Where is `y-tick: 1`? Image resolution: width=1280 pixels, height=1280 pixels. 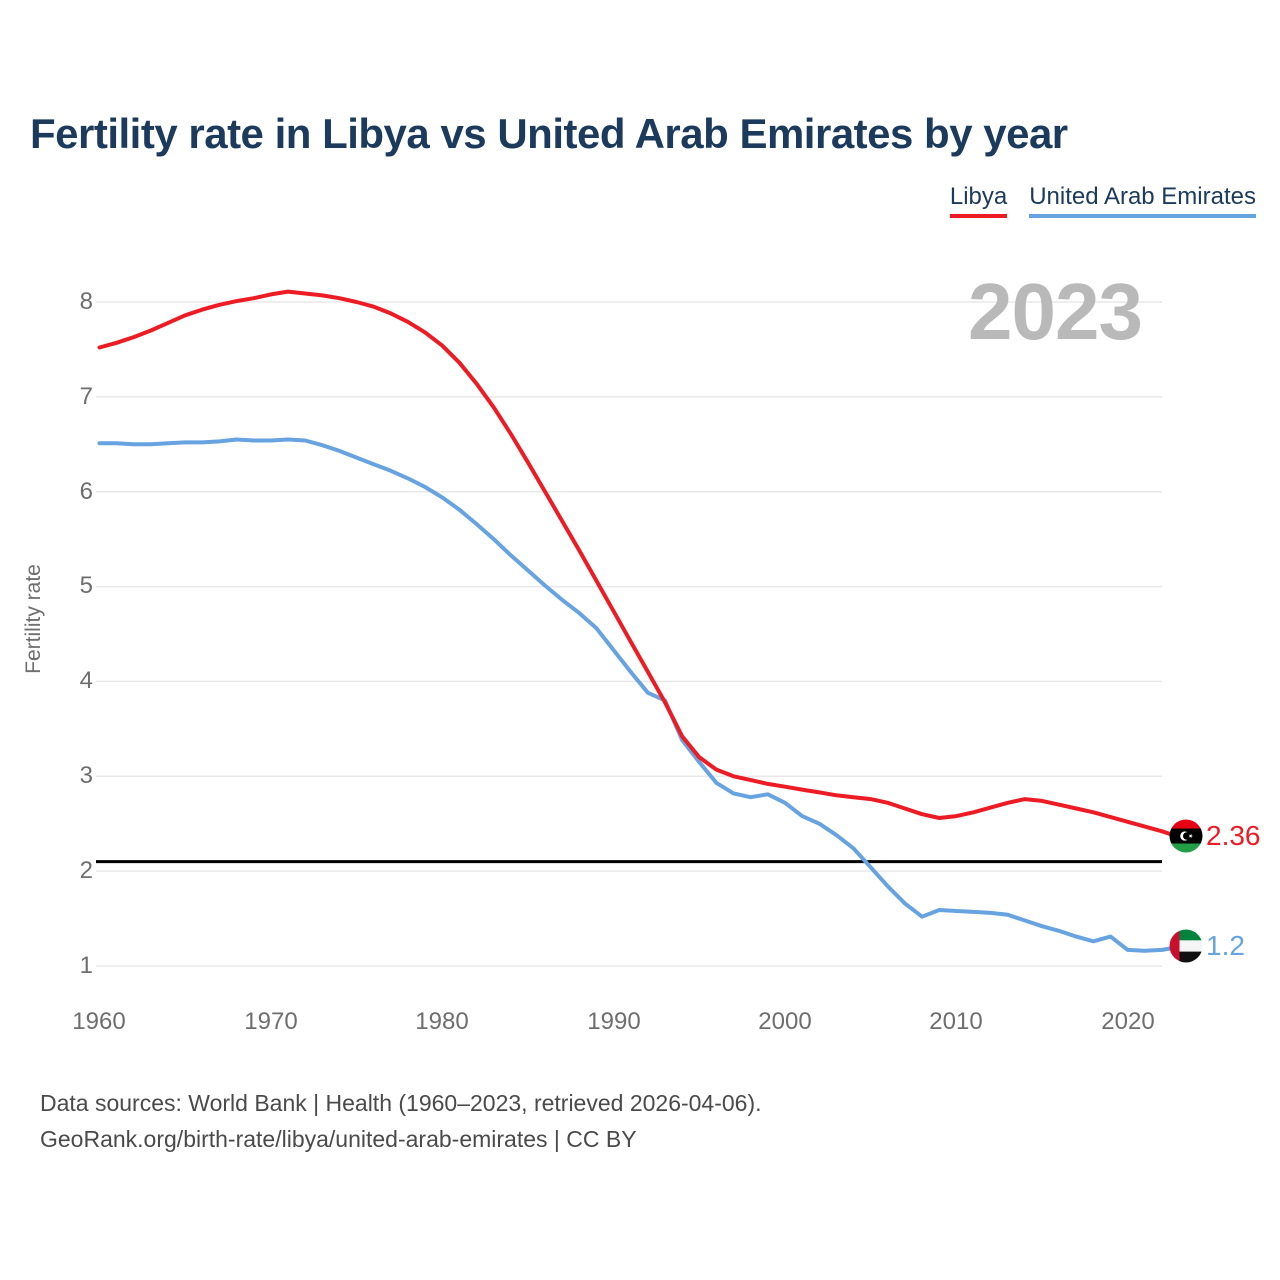 y-tick: 1 is located at coordinates (86, 965).